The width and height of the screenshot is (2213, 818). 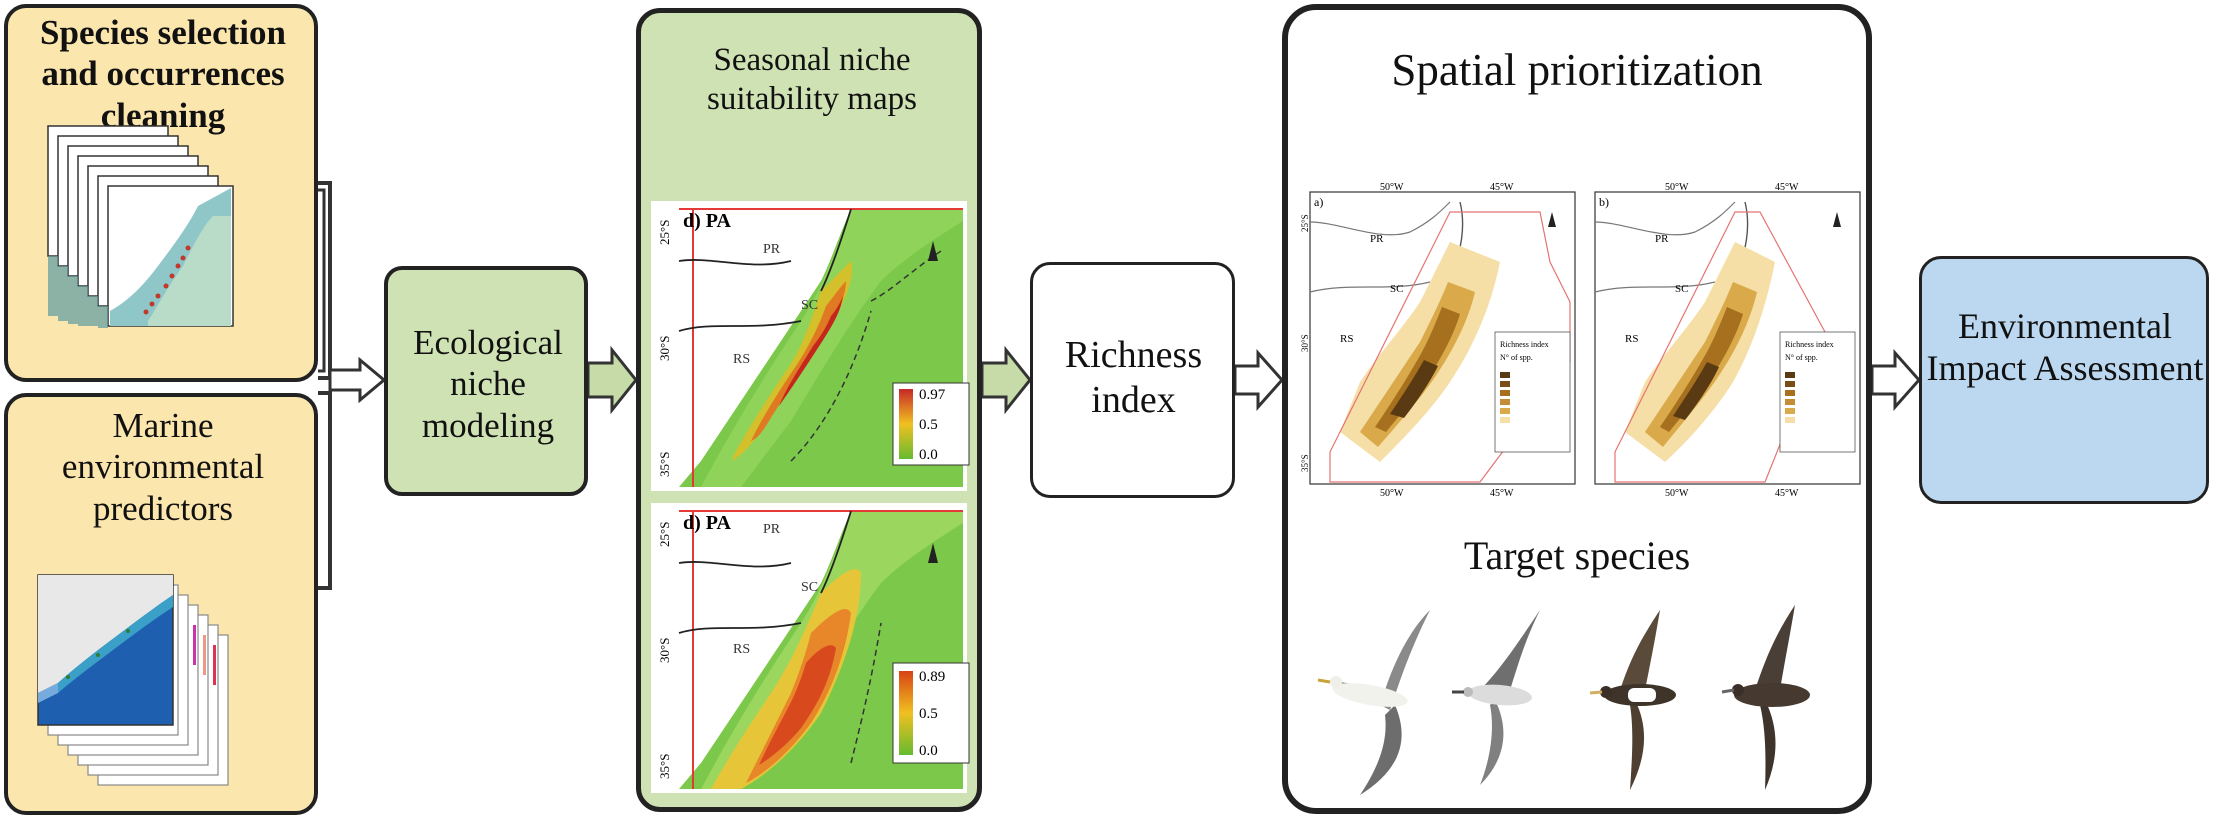 I want to click on niche-modeling-box: Ecological niche modeling, so click(x=486, y=381).